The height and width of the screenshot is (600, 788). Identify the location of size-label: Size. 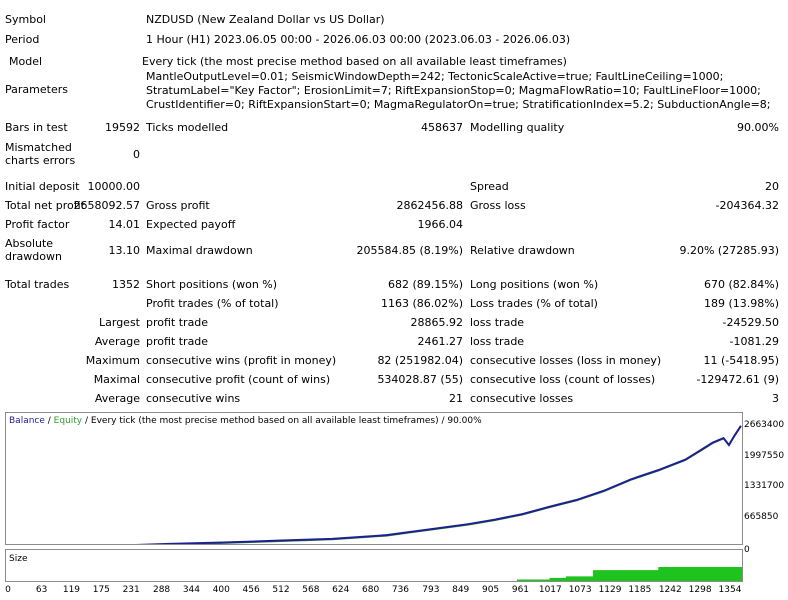
(18, 559).